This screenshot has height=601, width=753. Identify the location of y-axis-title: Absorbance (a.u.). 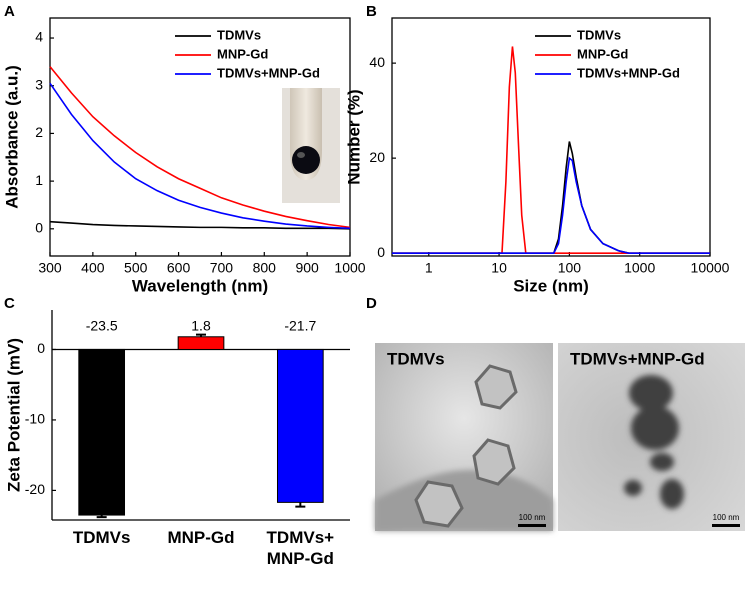
(11, 137).